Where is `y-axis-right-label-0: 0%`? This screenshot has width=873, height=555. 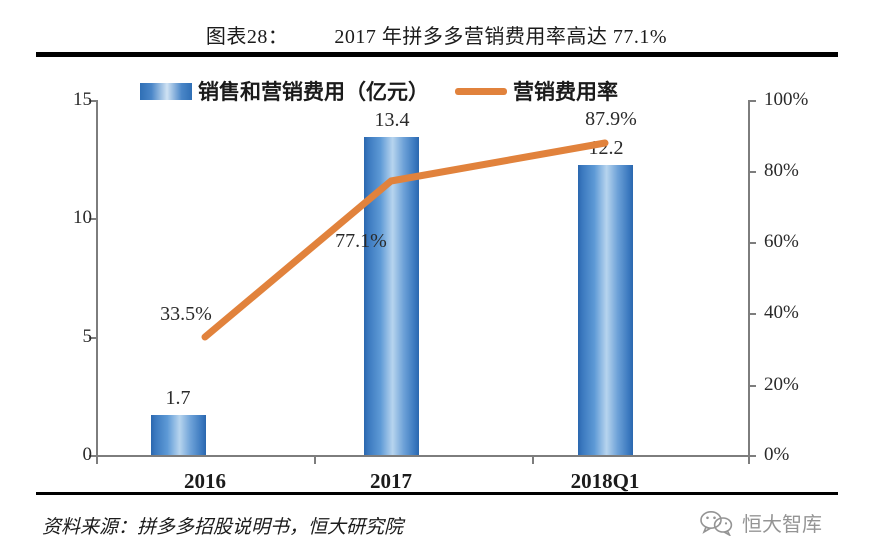 y-axis-right-label-0: 0% is located at coordinates (777, 454).